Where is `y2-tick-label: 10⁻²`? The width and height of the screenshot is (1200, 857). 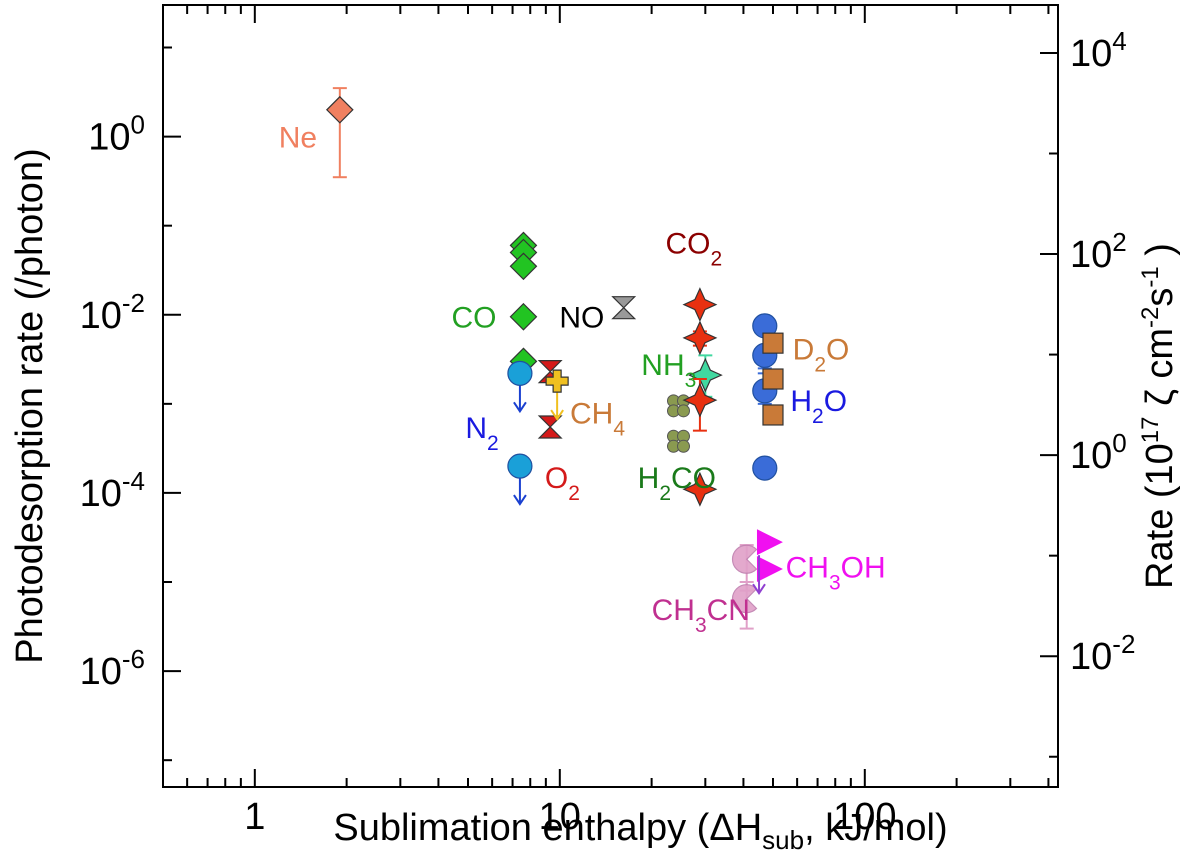 y2-tick-label: 10⁻² is located at coordinates (1102, 653).